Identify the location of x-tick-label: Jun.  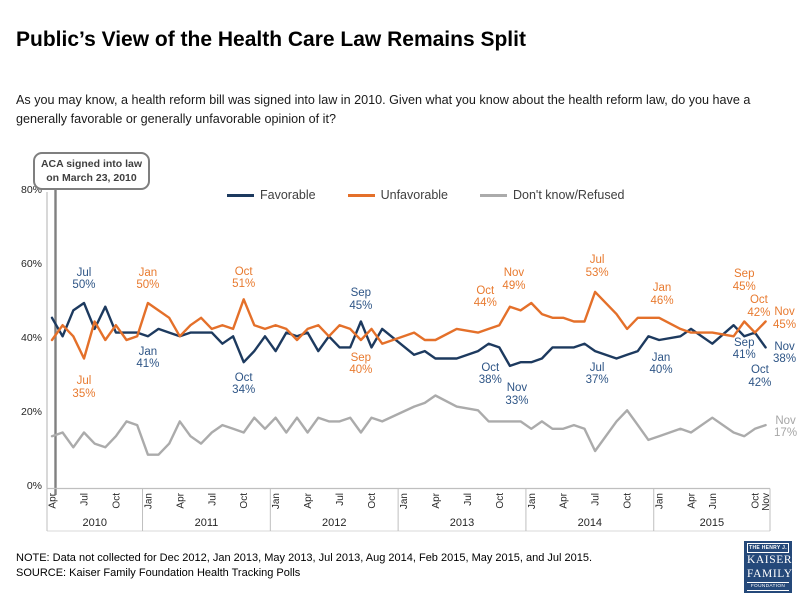
(713, 501).